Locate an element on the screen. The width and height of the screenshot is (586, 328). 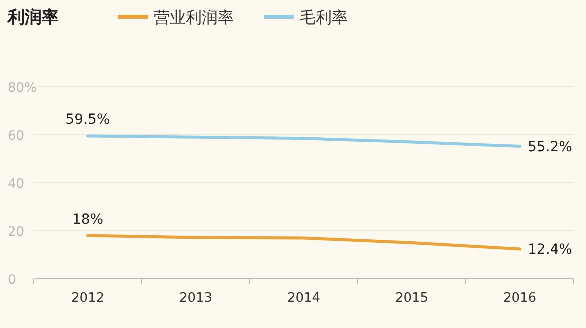
y-tick-label: 40 is located at coordinates (16, 184).